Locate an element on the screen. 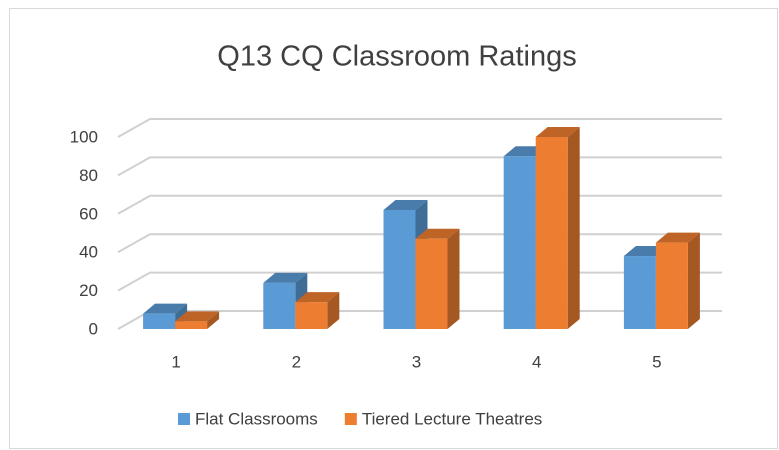 Image resolution: width=779 pixels, height=450 pixels. y-tick-label: 60 is located at coordinates (88, 213).